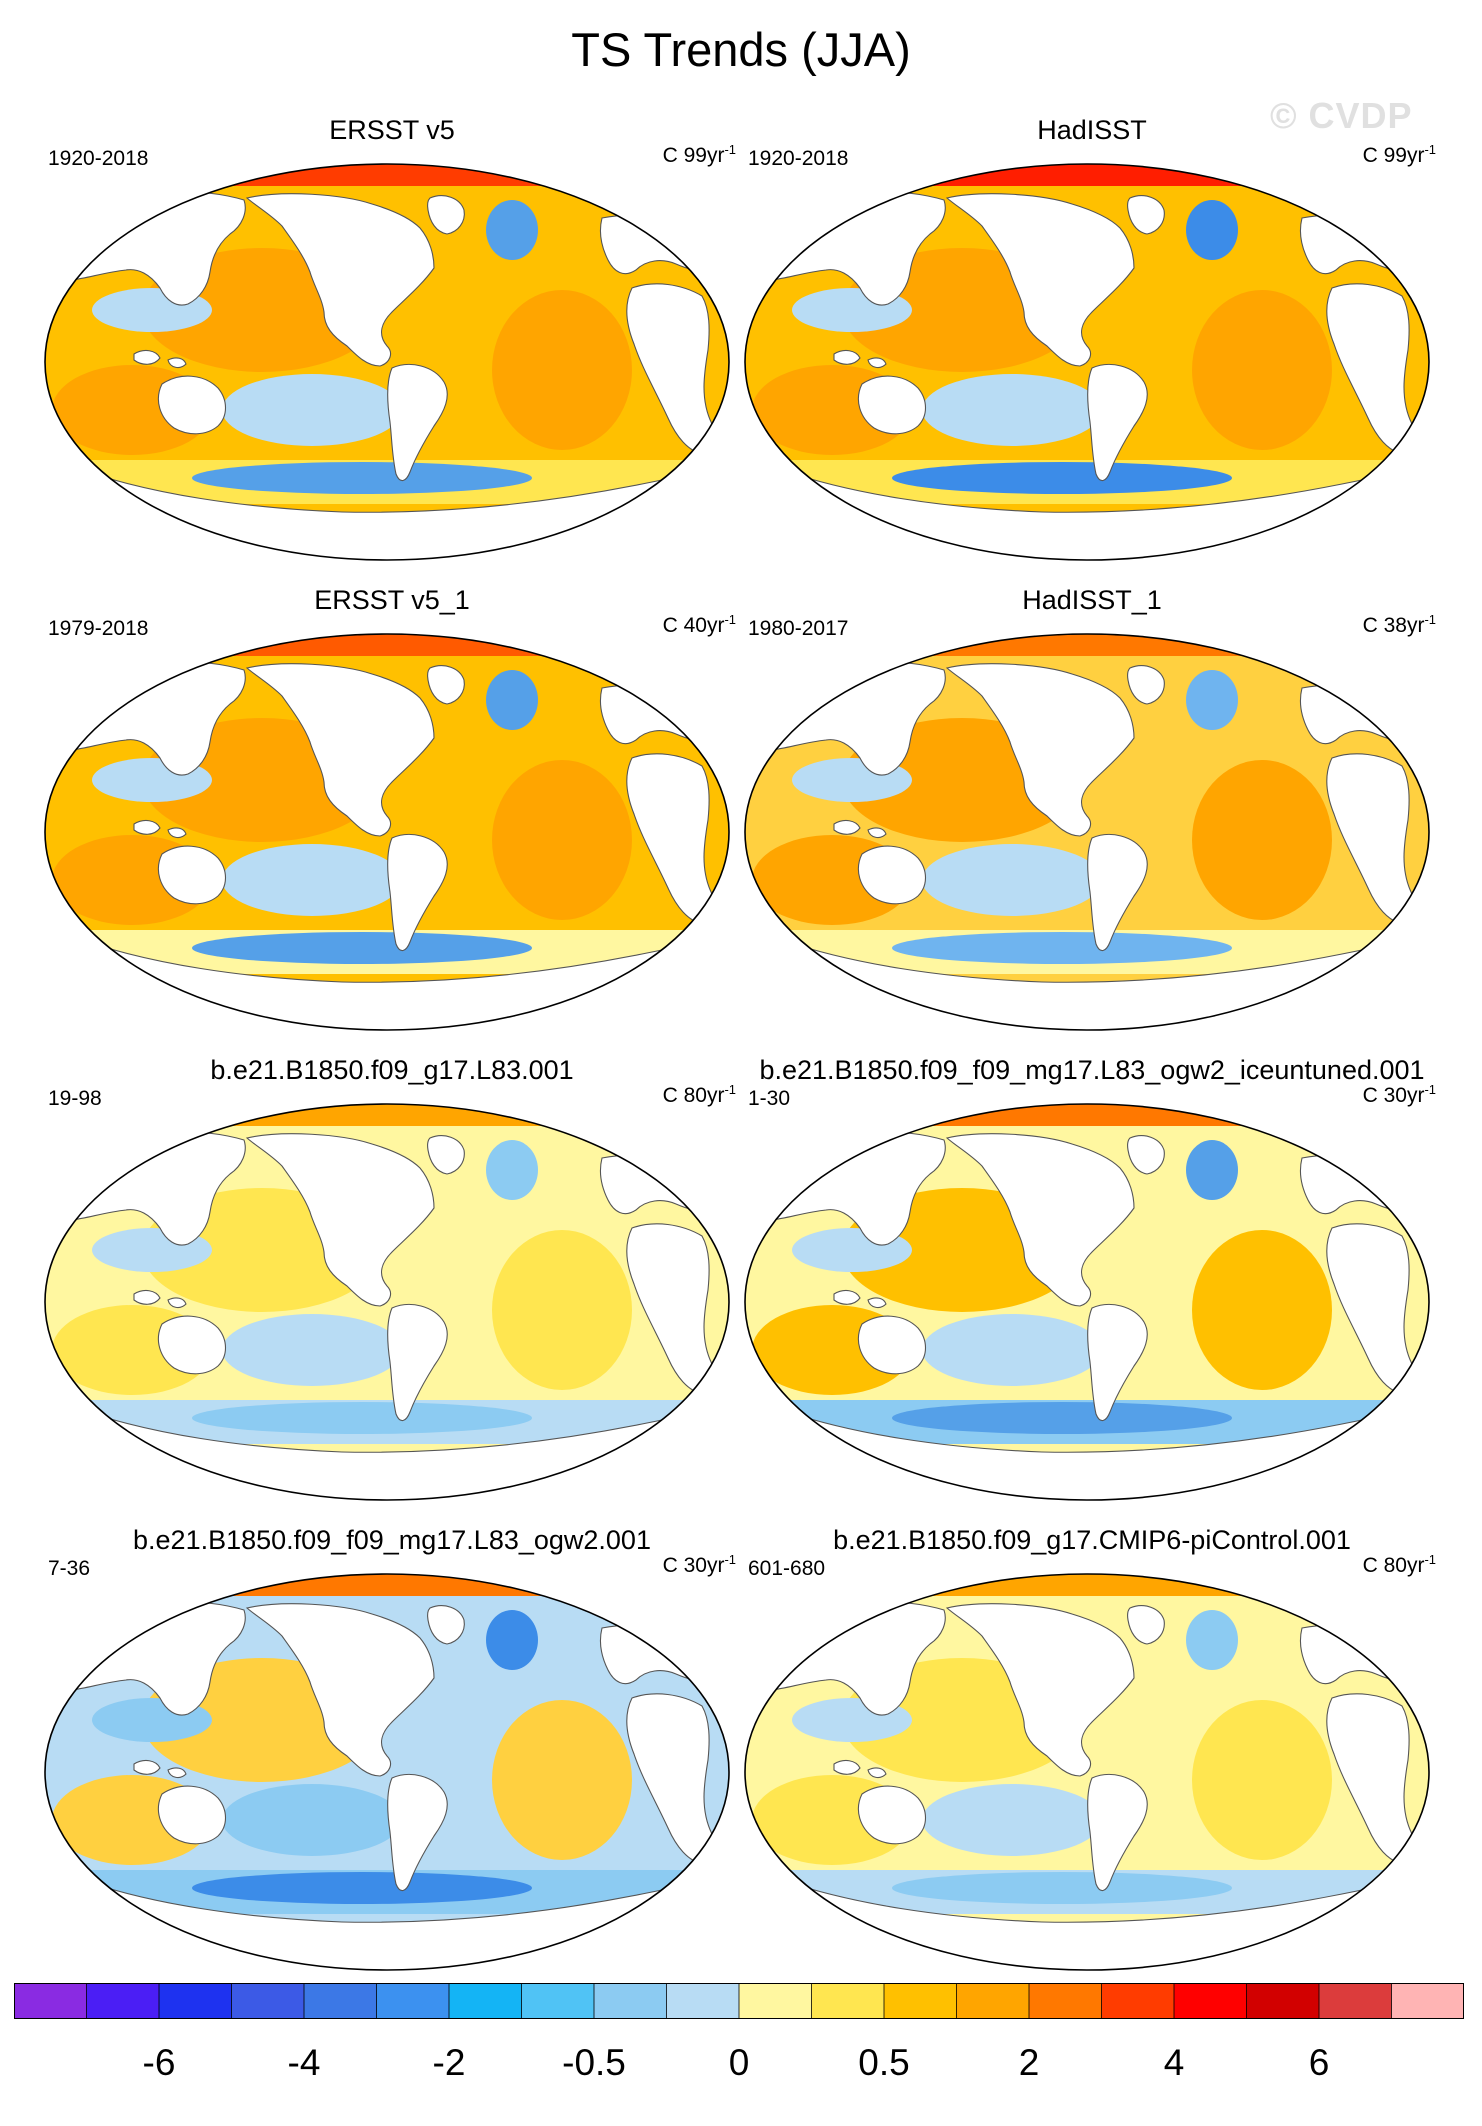  I want to click on colorbar-tick-label: 4, so click(1174, 2062).